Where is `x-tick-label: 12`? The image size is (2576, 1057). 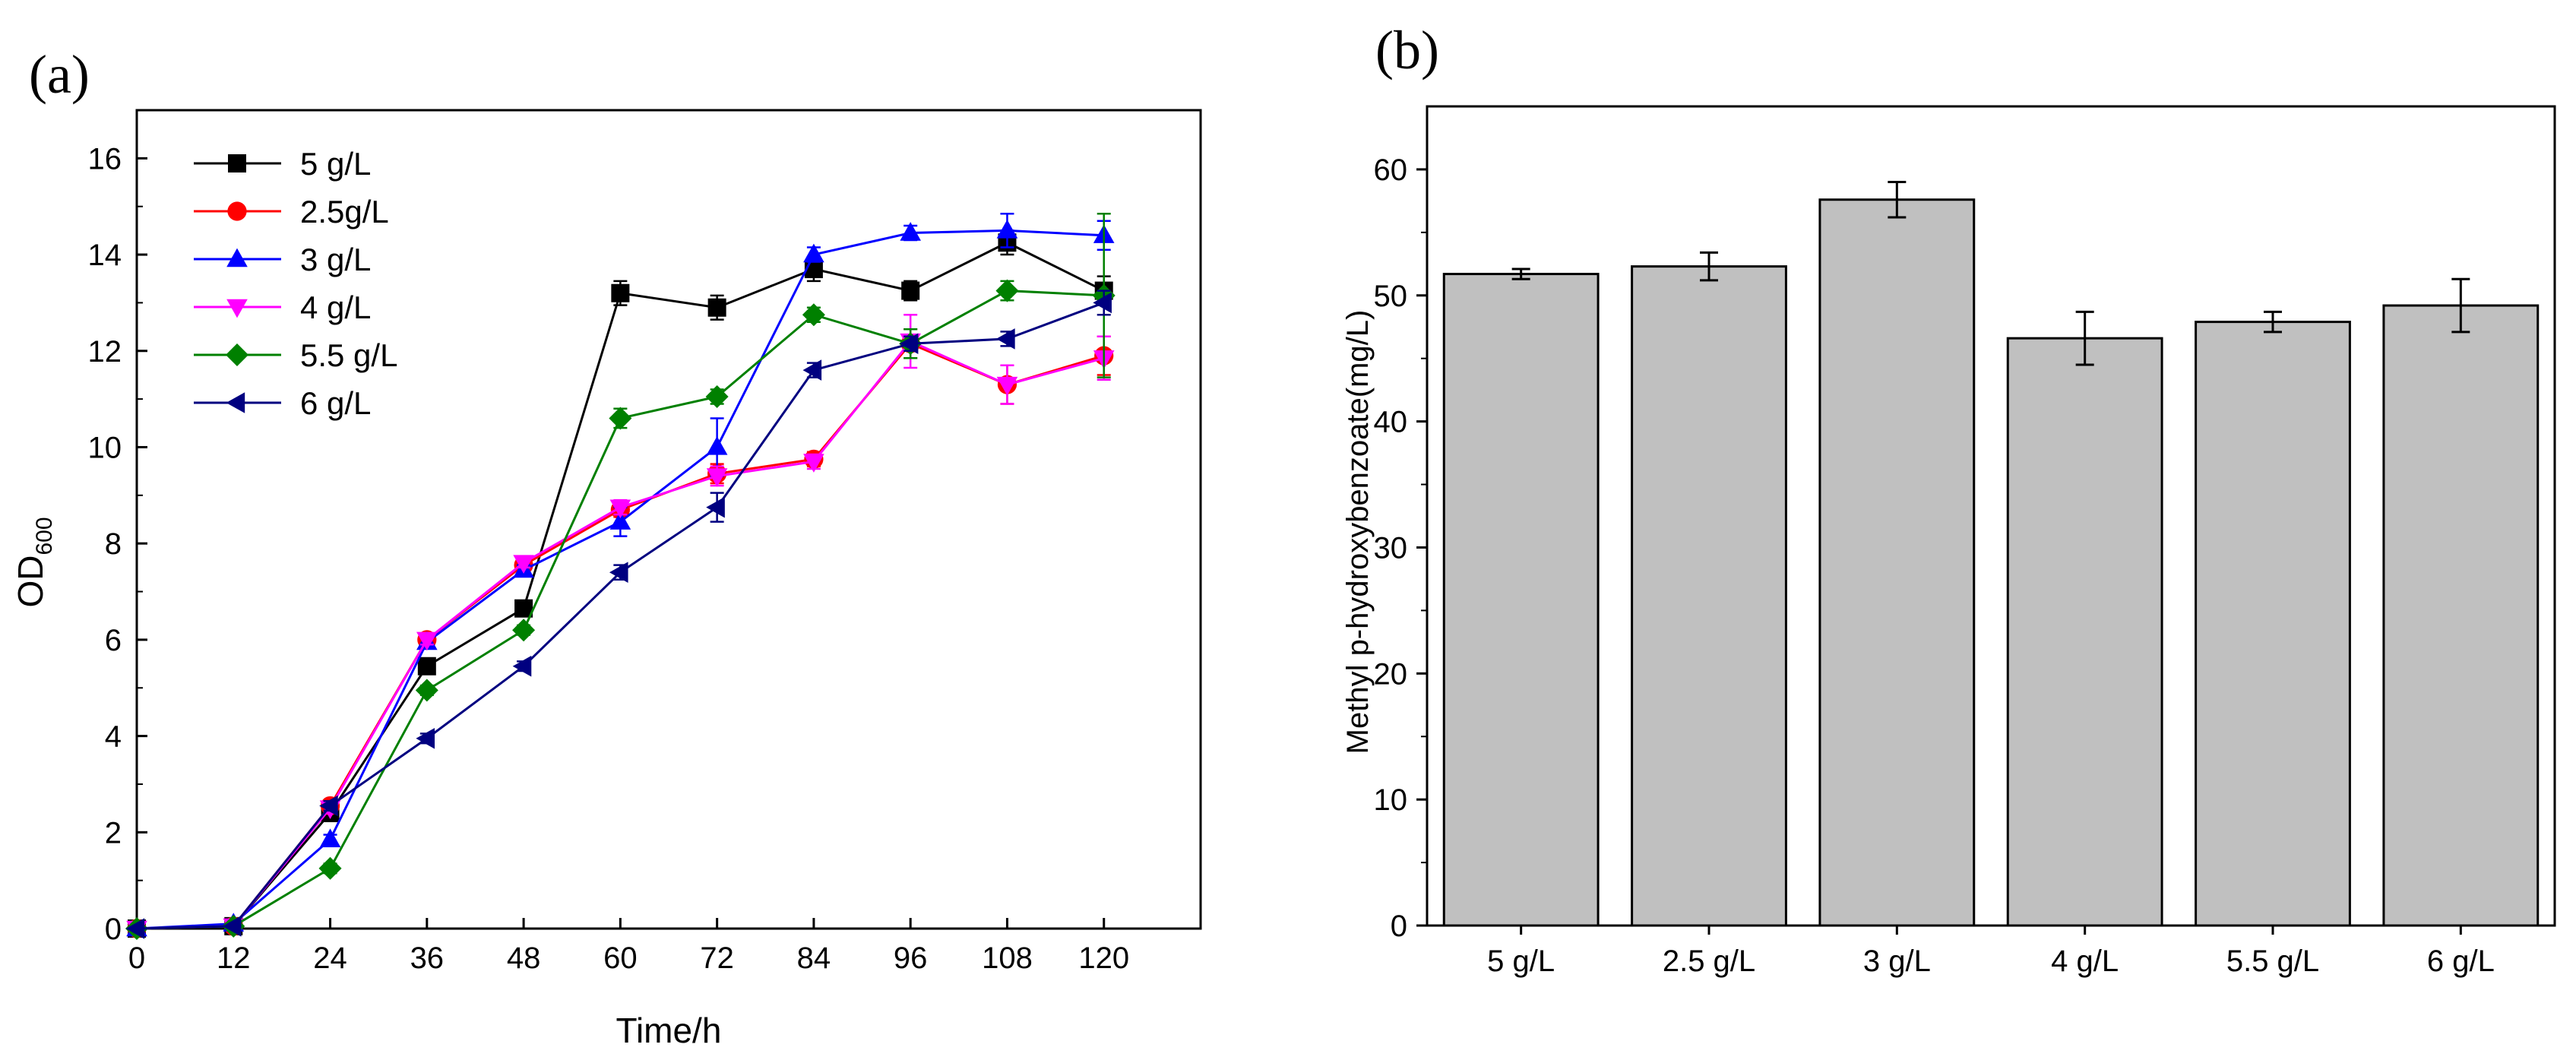
x-tick-label: 12 is located at coordinates (234, 958).